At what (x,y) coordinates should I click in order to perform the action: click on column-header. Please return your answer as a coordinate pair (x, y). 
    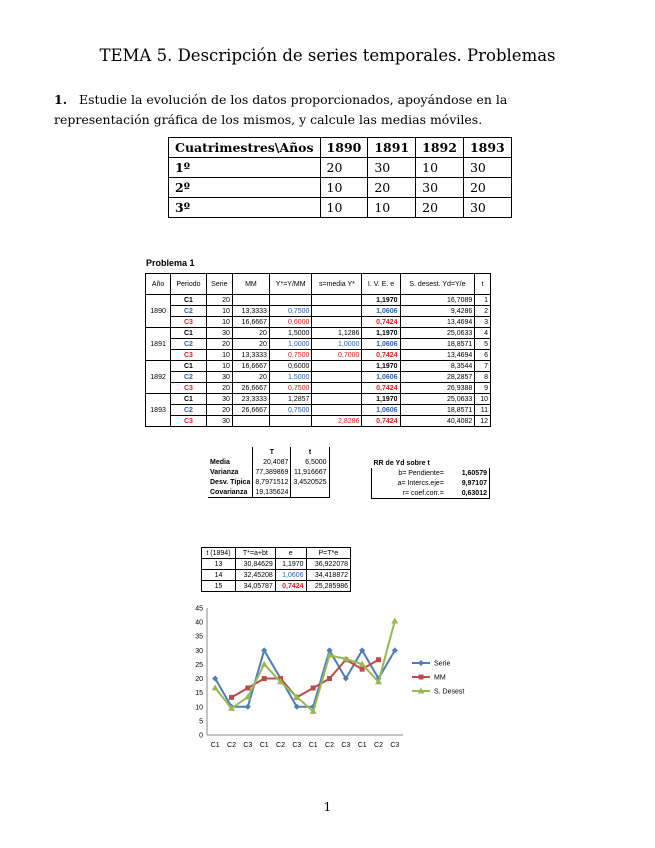
    Looking at the image, I should click on (231, 452).